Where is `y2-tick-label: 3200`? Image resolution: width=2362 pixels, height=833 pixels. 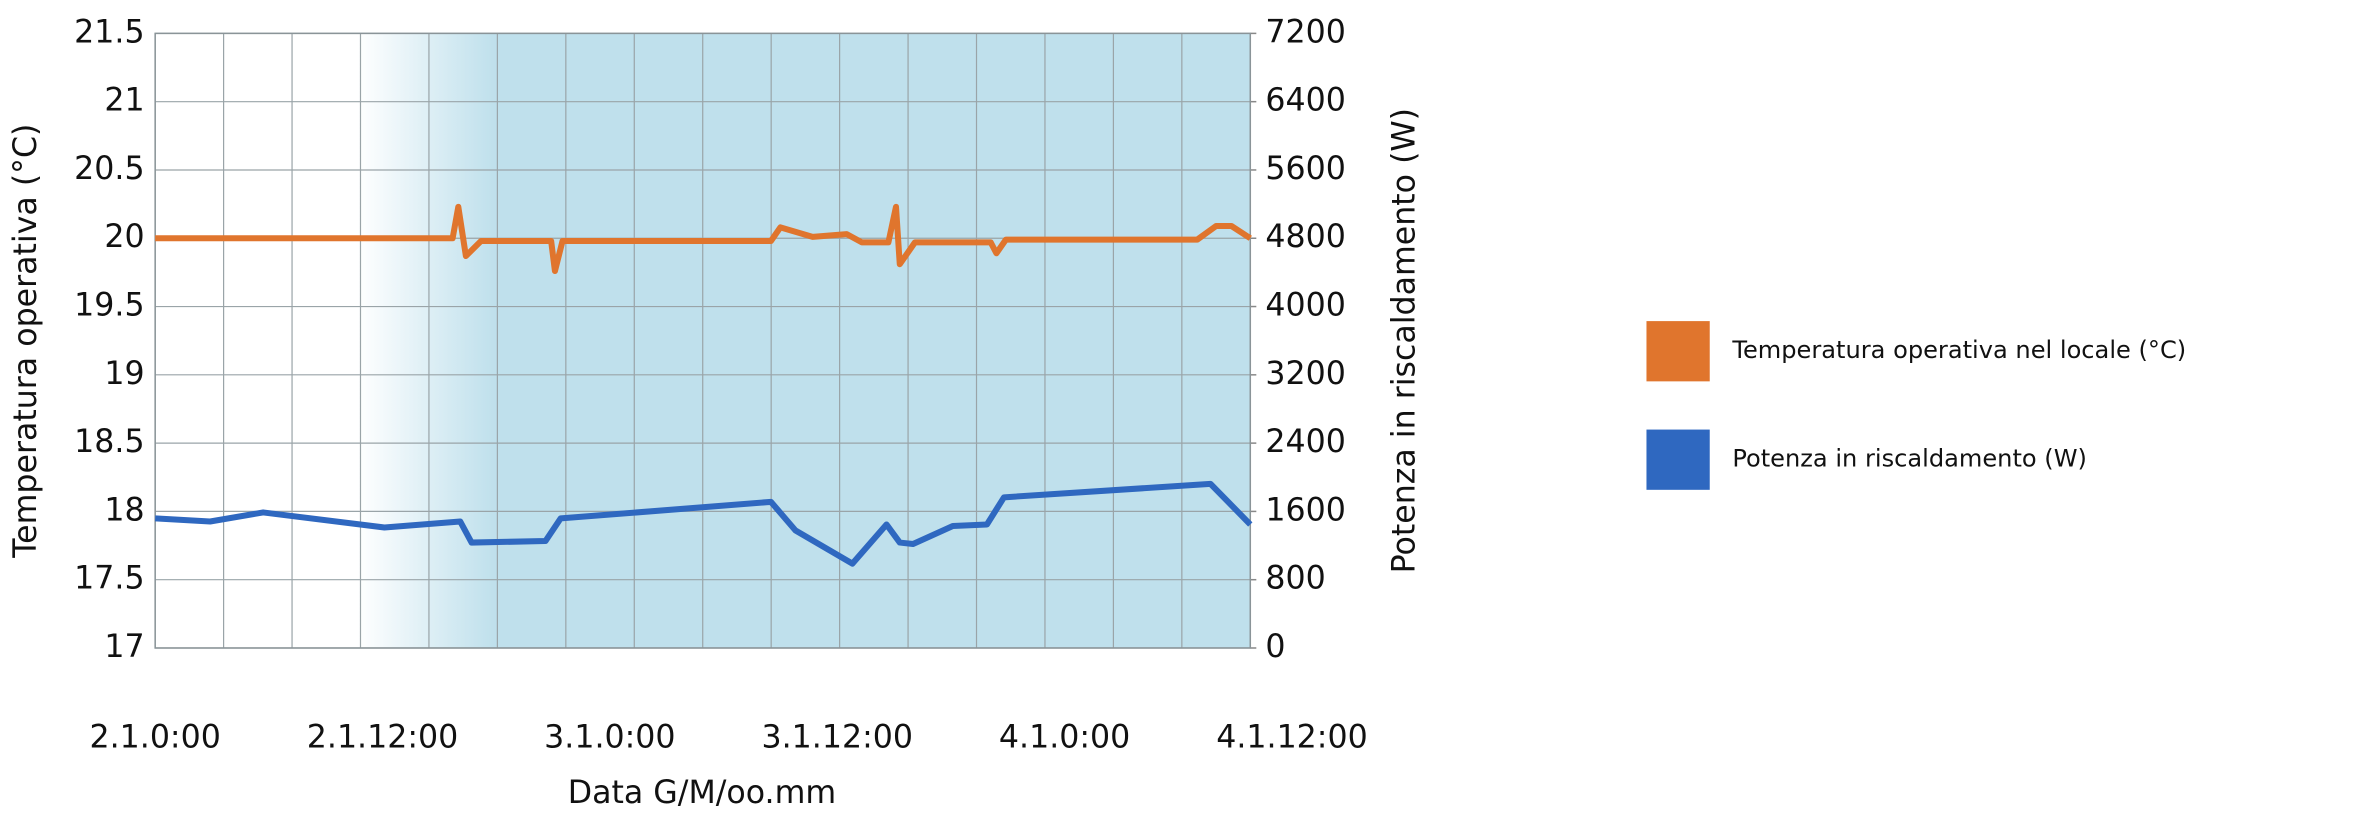
y2-tick-label: 3200 is located at coordinates (1305, 374).